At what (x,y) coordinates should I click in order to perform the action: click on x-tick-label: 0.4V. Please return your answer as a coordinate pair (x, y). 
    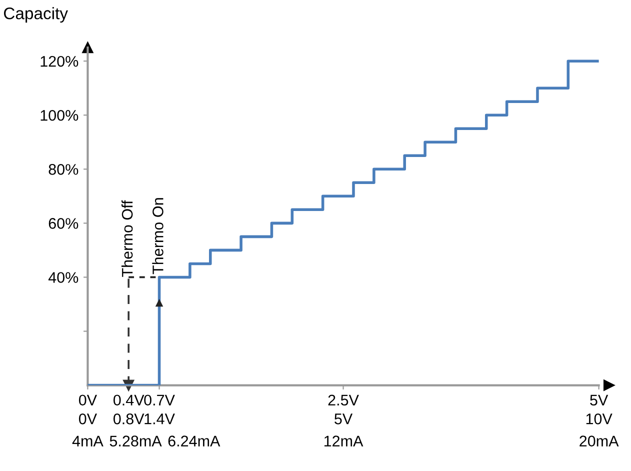
    Looking at the image, I should click on (128, 400).